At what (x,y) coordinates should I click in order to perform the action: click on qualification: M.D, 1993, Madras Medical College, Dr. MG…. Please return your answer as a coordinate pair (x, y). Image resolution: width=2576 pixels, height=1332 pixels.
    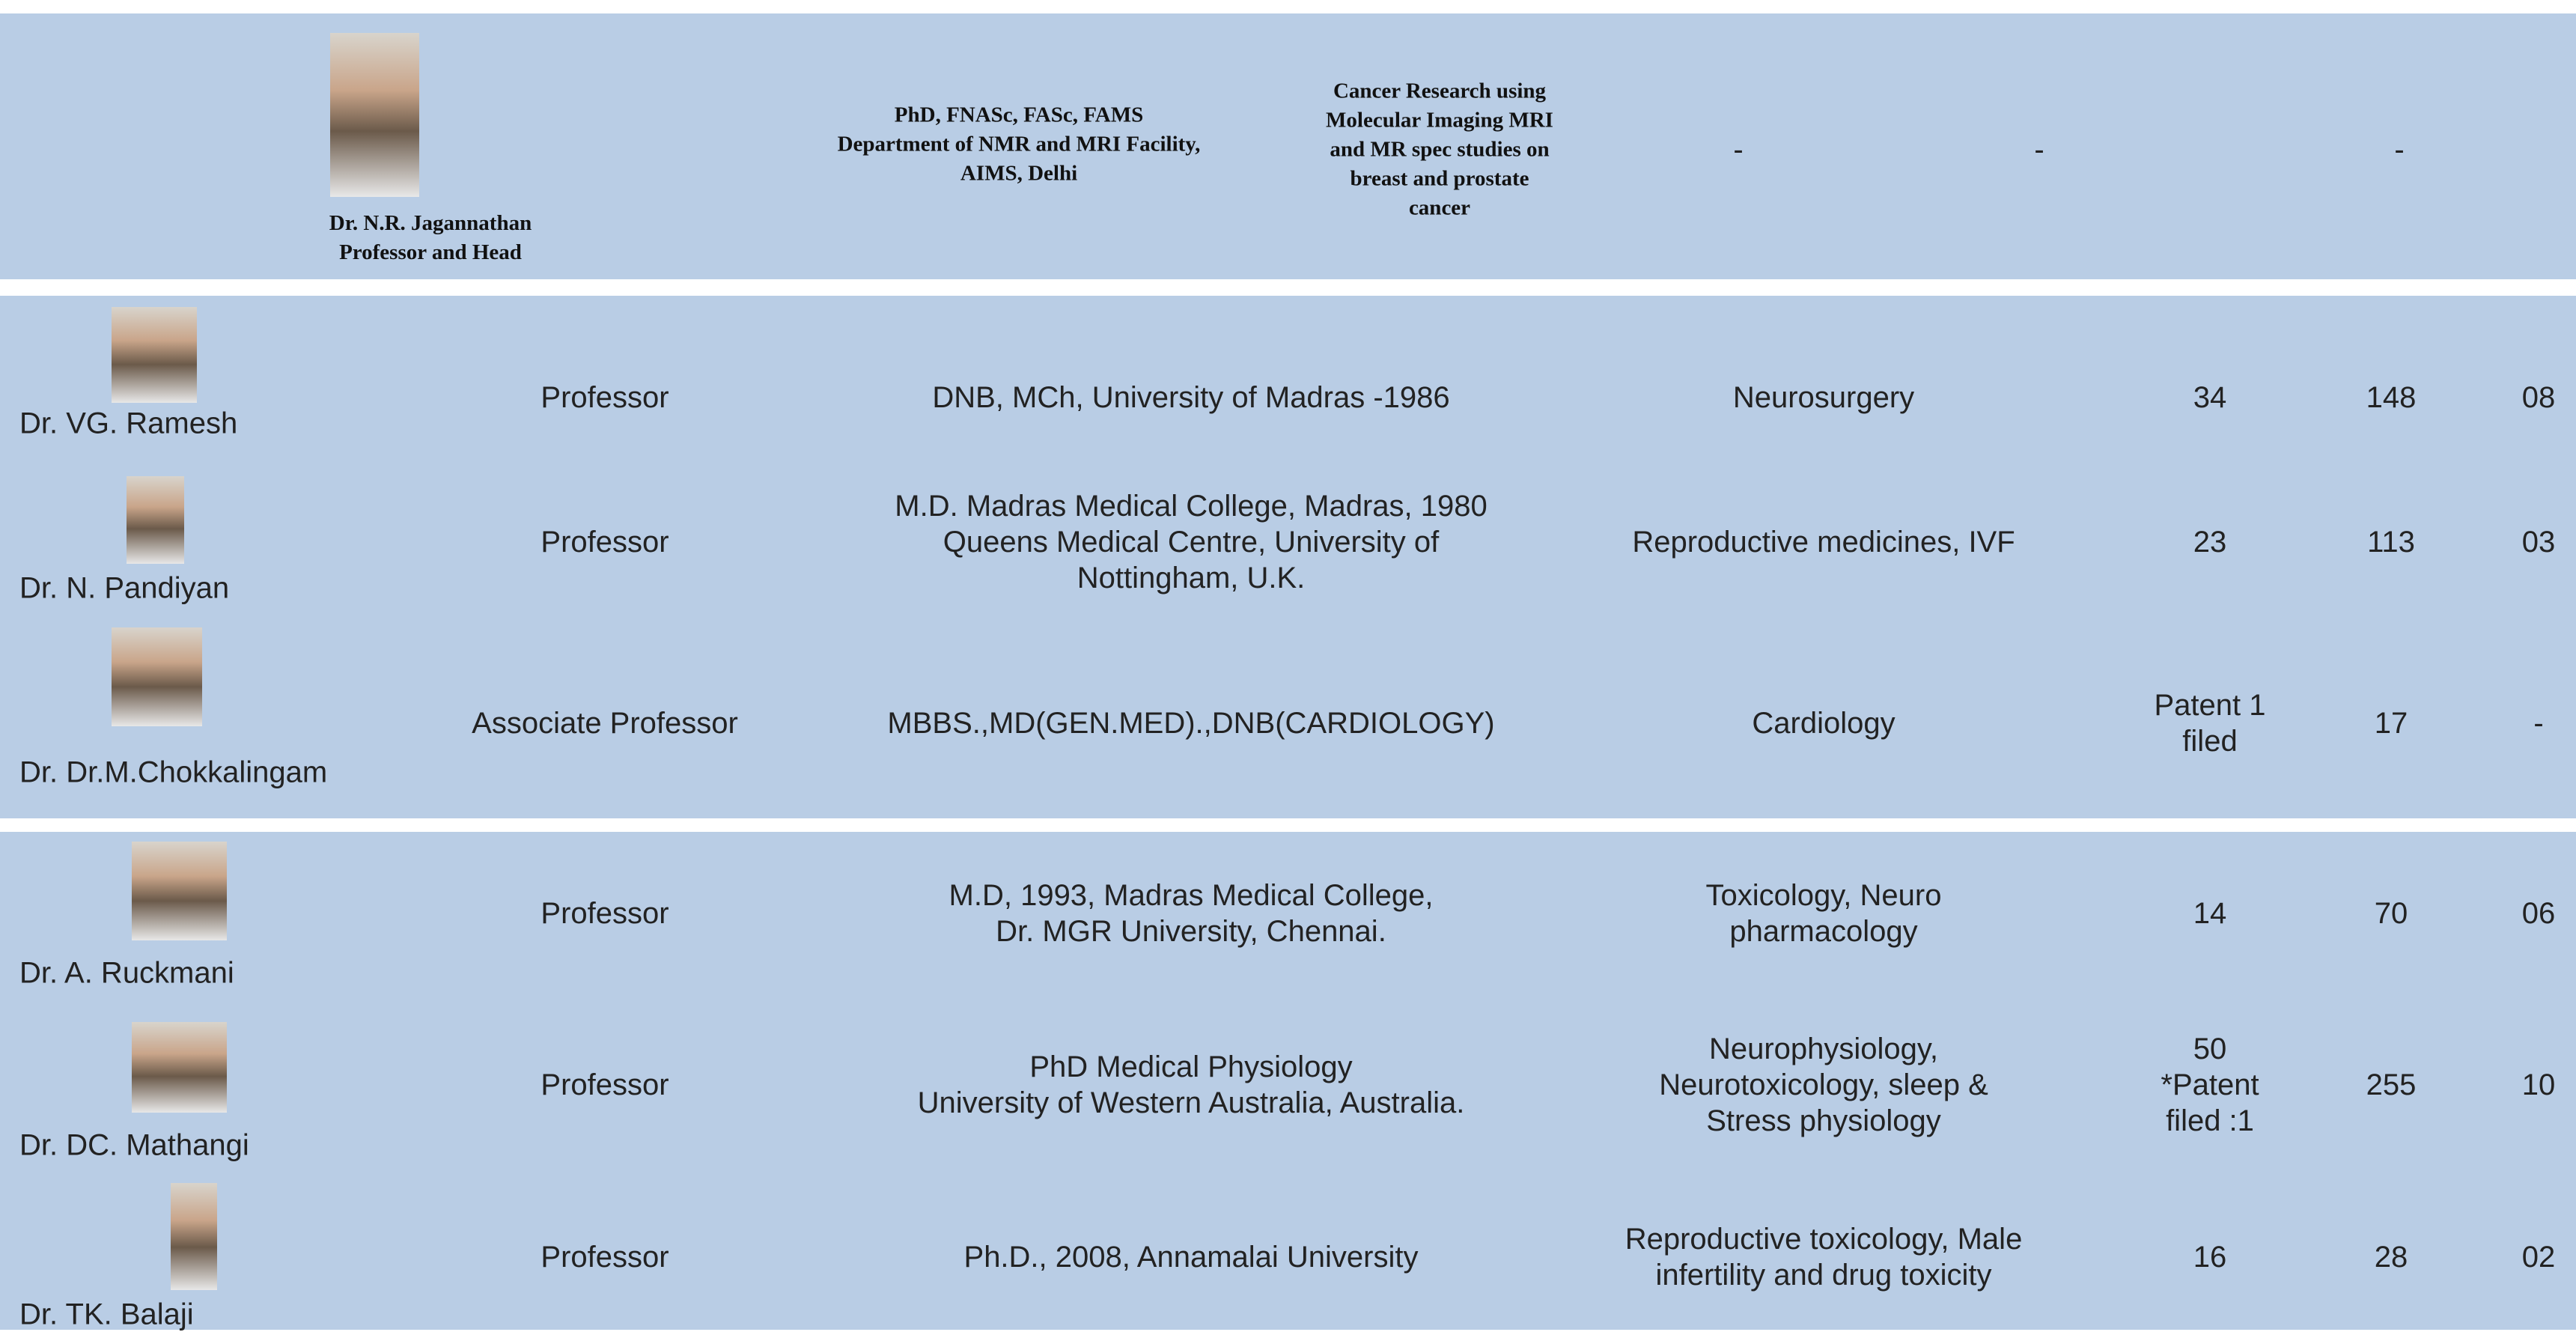
    Looking at the image, I should click on (1191, 913).